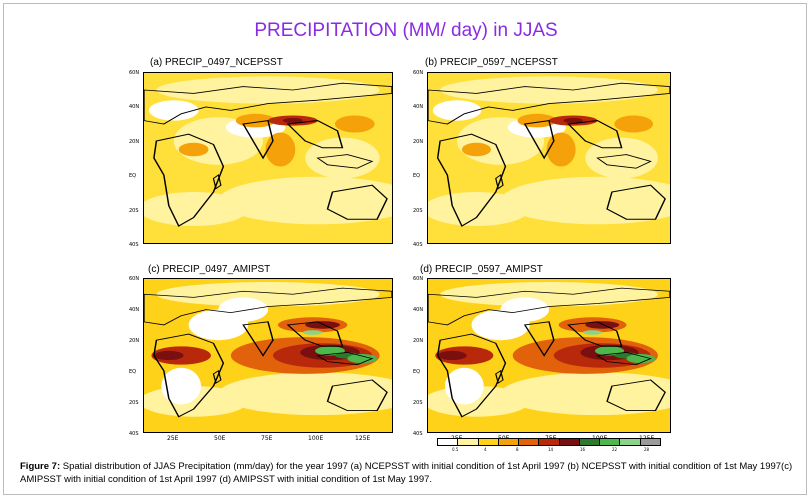  What do you see at coordinates (406, 30) in the screenshot?
I see `figure-title: PRECIPITATION (MM/ day) in JJAS` at bounding box center [406, 30].